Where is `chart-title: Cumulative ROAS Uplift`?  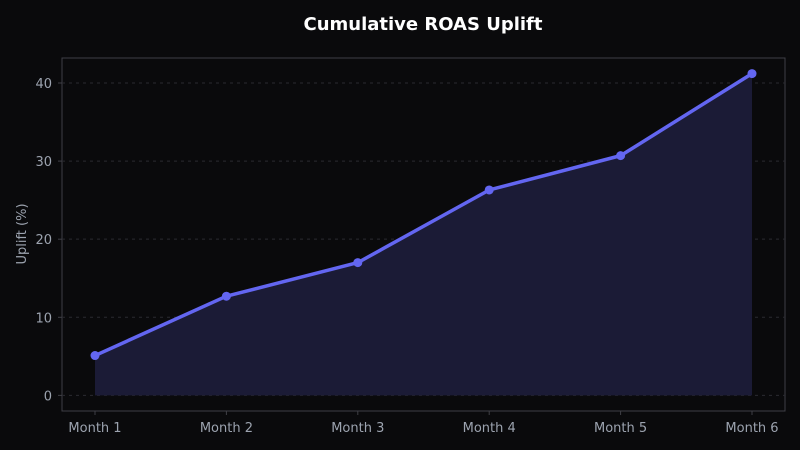 chart-title: Cumulative ROAS Uplift is located at coordinates (422, 24).